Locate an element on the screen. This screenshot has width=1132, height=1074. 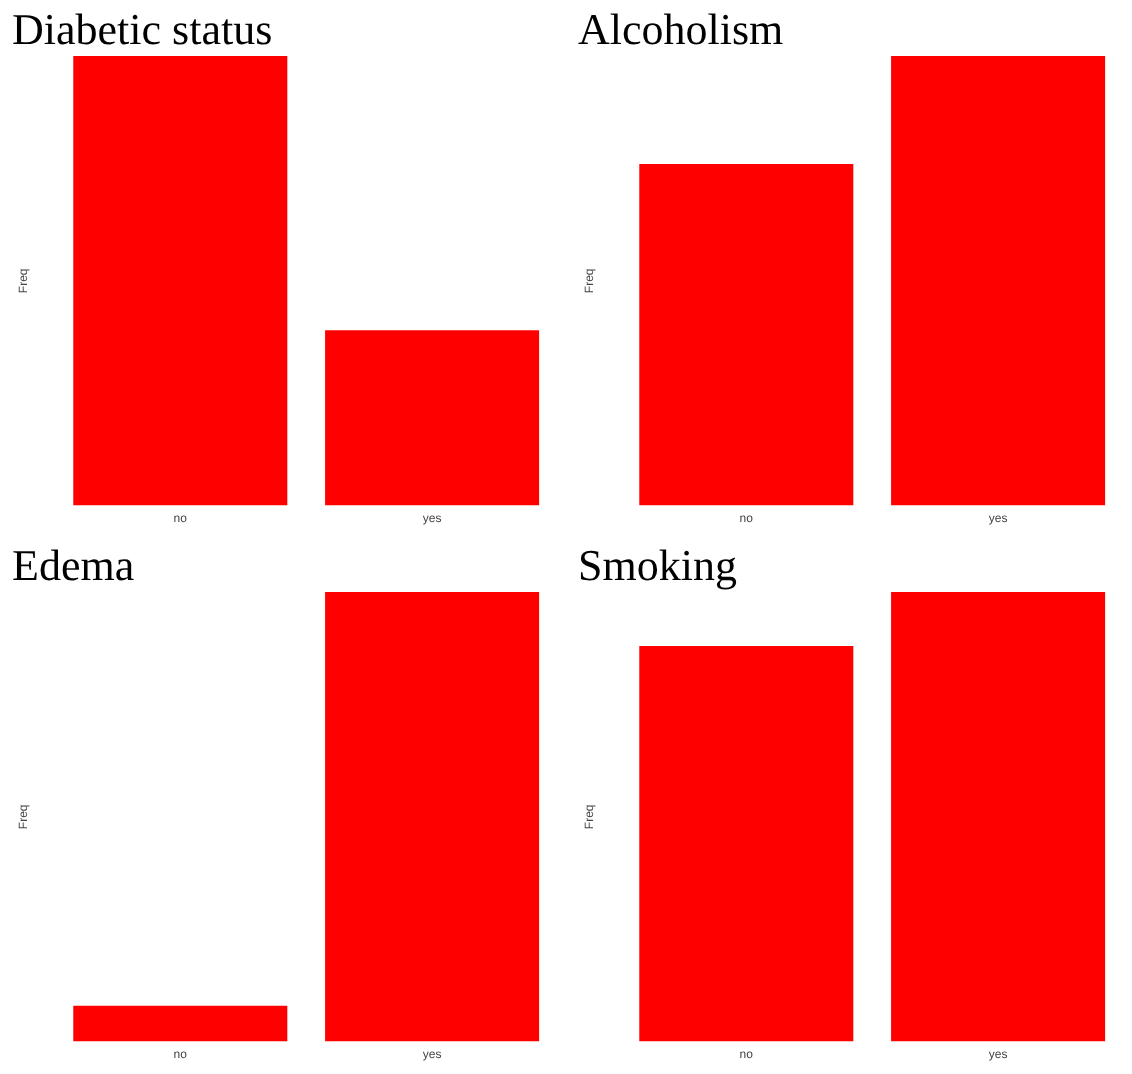
chart-title: Alcoholism is located at coordinates (681, 30).